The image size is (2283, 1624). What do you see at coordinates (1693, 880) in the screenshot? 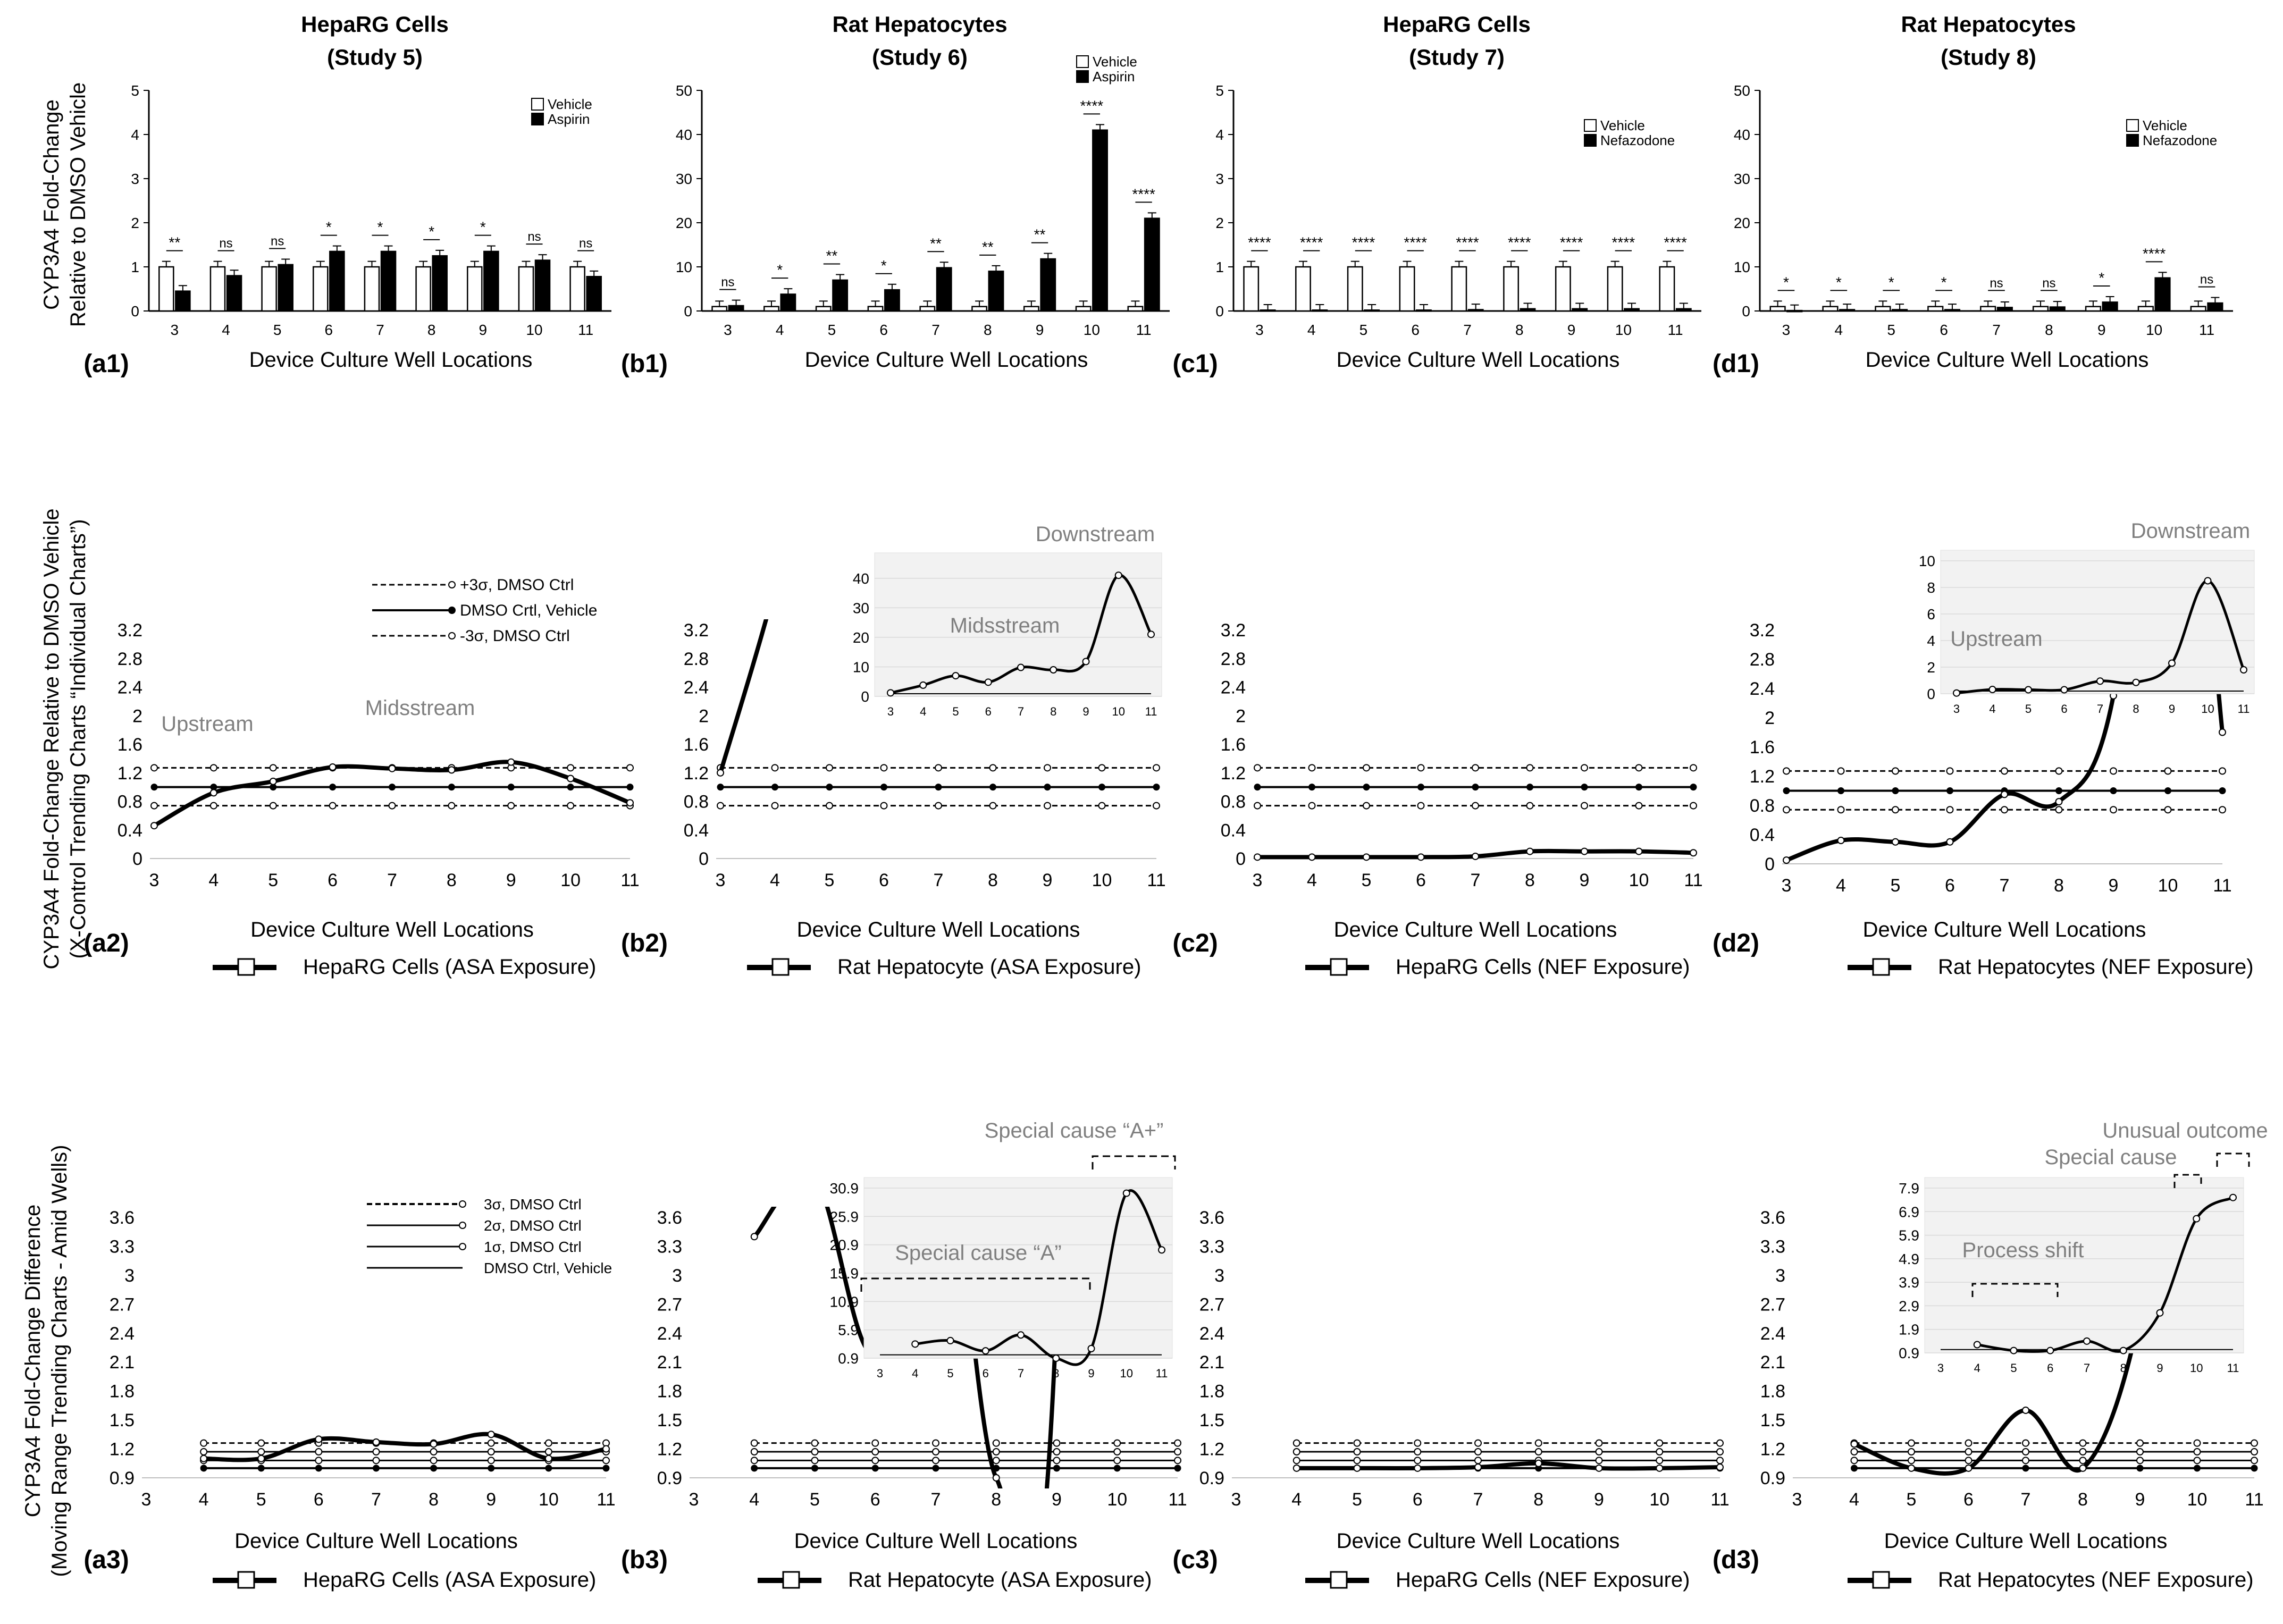
I see `x-tick-label-c2: 11` at bounding box center [1693, 880].